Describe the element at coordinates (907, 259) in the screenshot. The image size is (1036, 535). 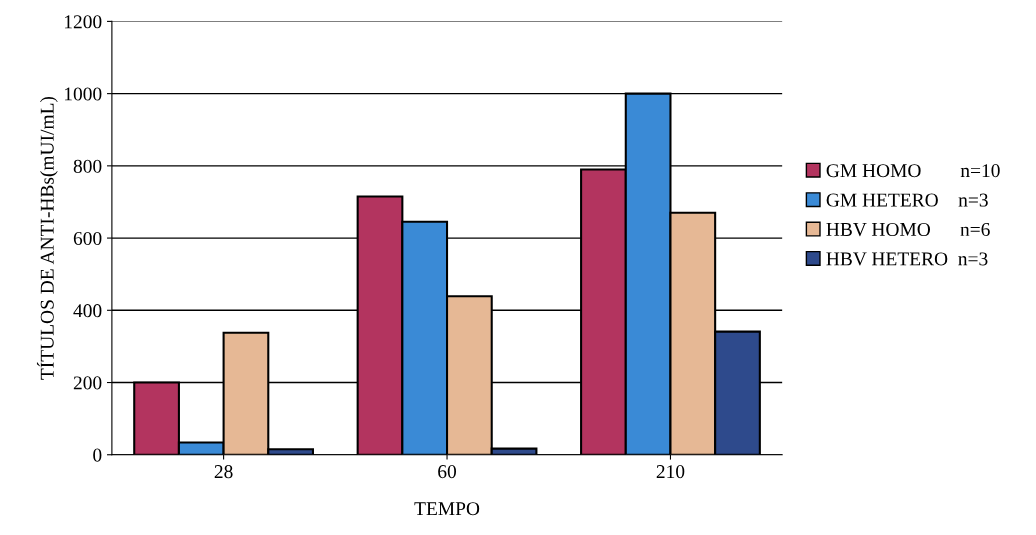
I see `legend-label: HBV HETERO n=3` at that location.